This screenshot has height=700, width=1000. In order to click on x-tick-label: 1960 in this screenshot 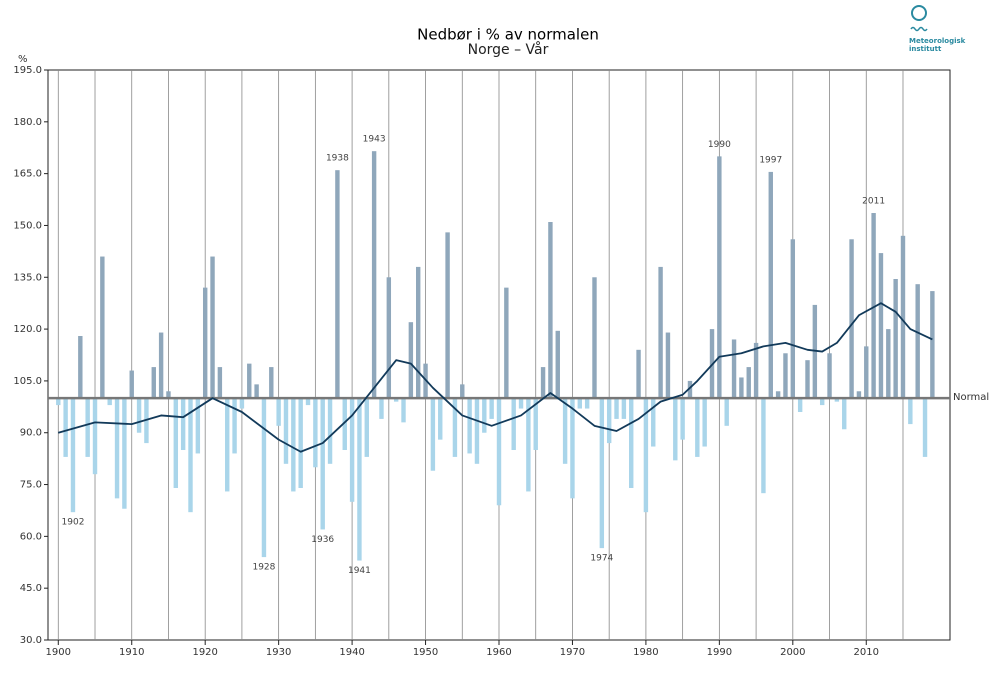, I will do `click(498, 652)`.